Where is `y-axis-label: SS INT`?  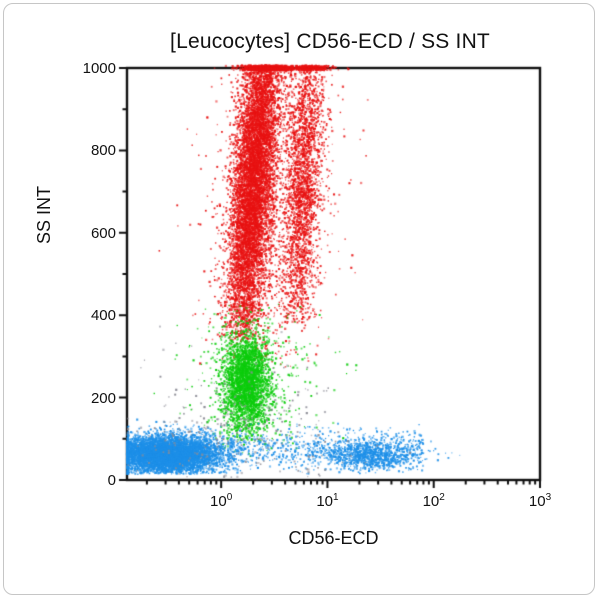 y-axis-label: SS INT is located at coordinates (44, 215).